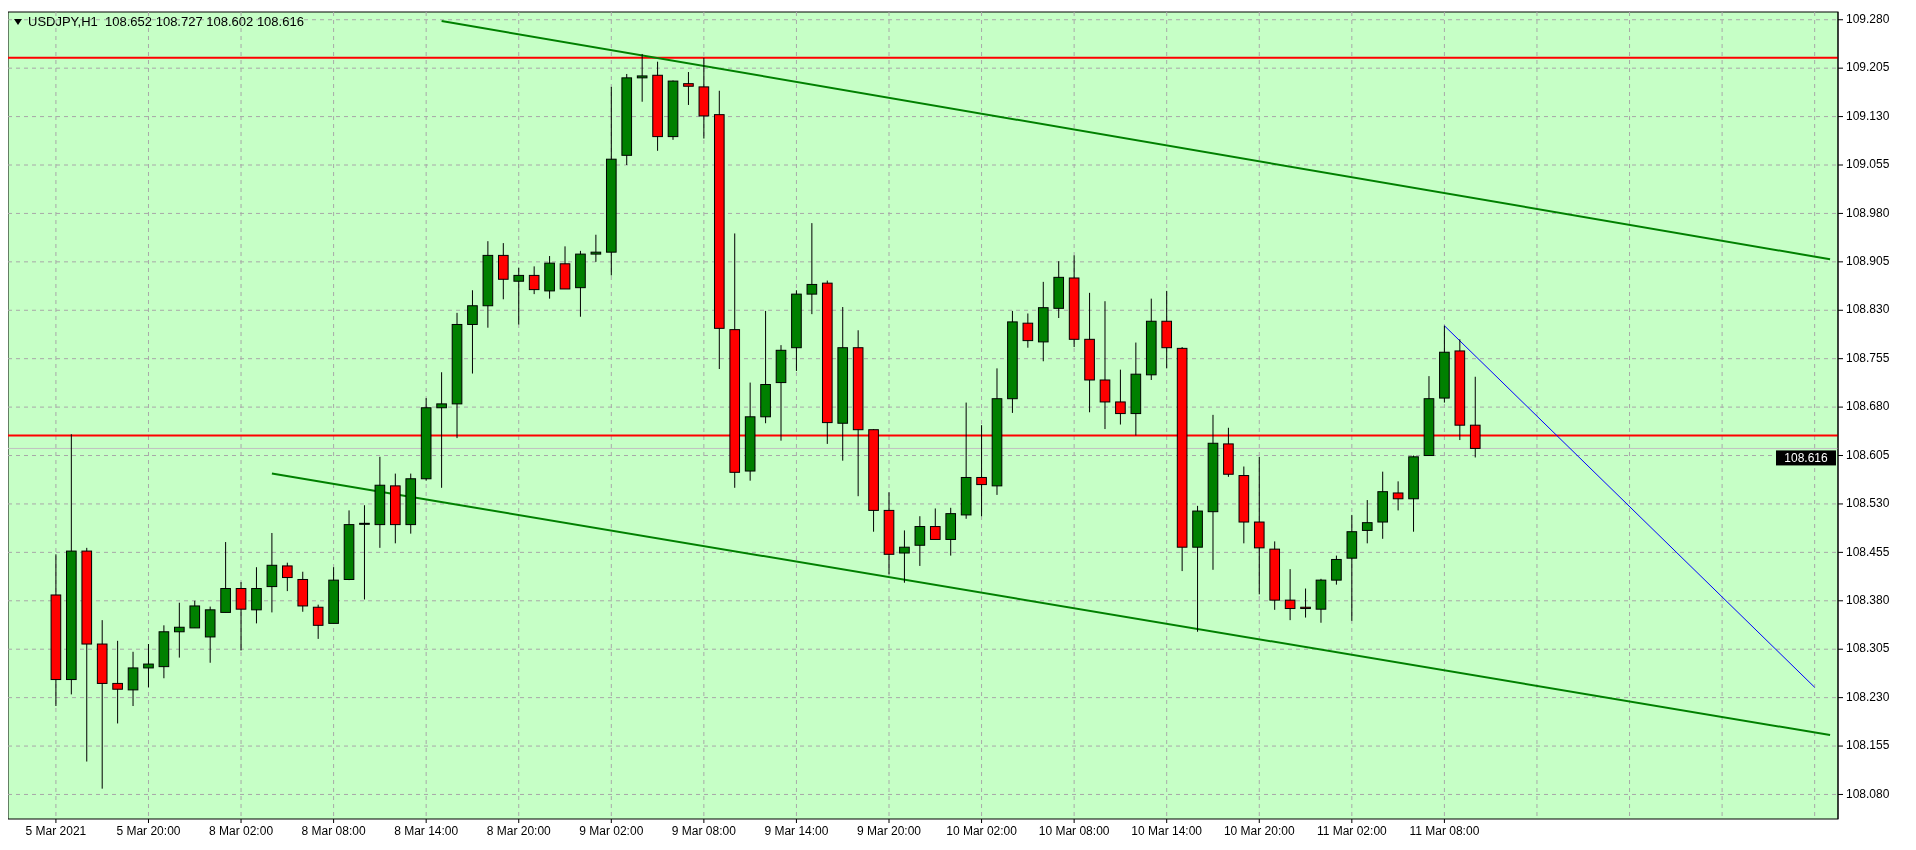 The width and height of the screenshot is (1916, 850). What do you see at coordinates (1868, 309) in the screenshot?
I see `y-tick-label: 108.830` at bounding box center [1868, 309].